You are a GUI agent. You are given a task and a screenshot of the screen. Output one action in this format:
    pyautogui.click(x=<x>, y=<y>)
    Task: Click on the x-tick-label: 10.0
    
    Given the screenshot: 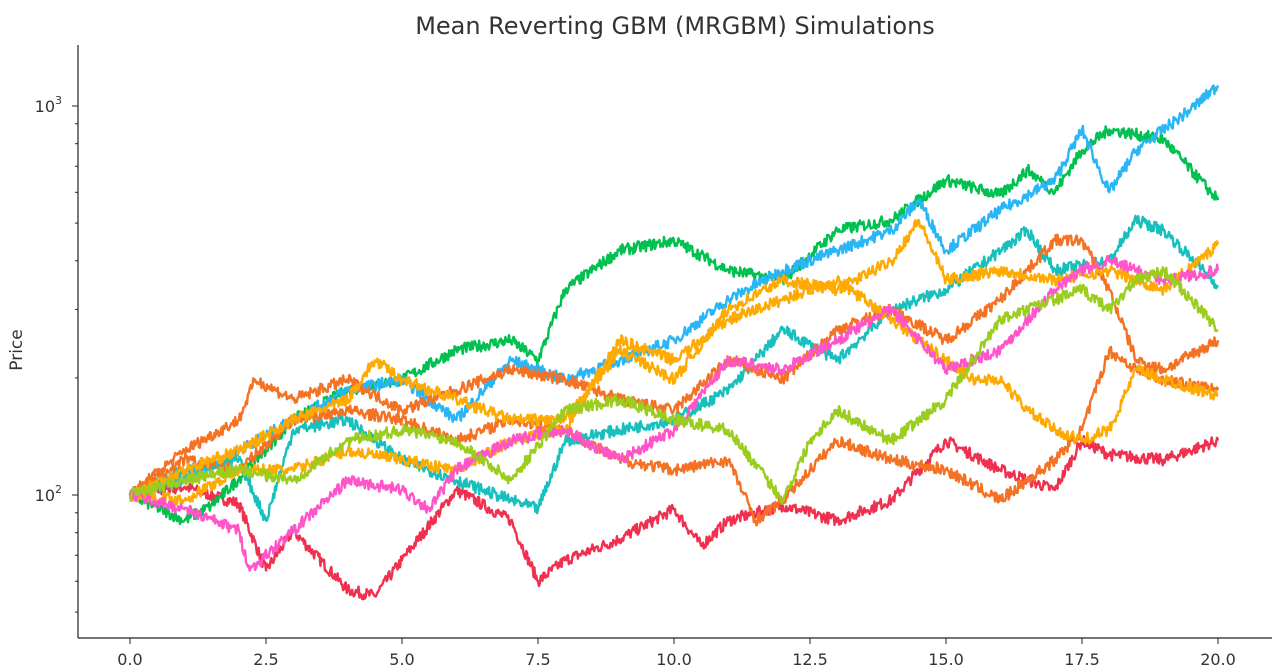 What is the action you would take?
    pyautogui.click(x=674, y=659)
    